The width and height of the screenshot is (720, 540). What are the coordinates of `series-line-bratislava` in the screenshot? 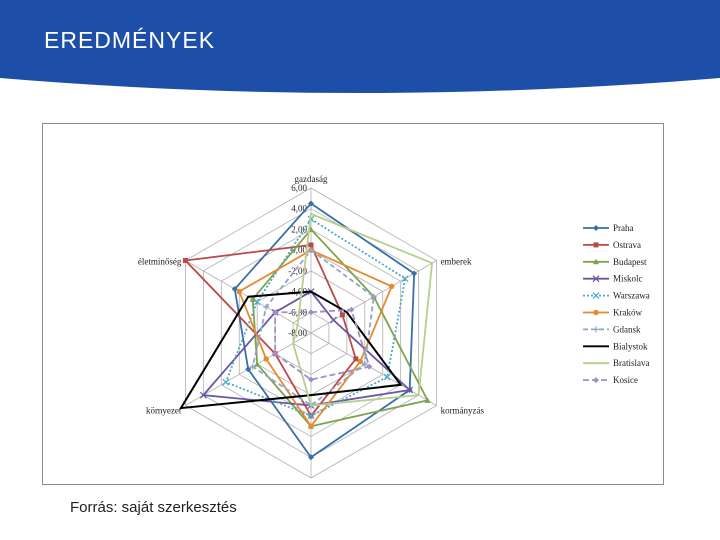 It's located at (363, 309).